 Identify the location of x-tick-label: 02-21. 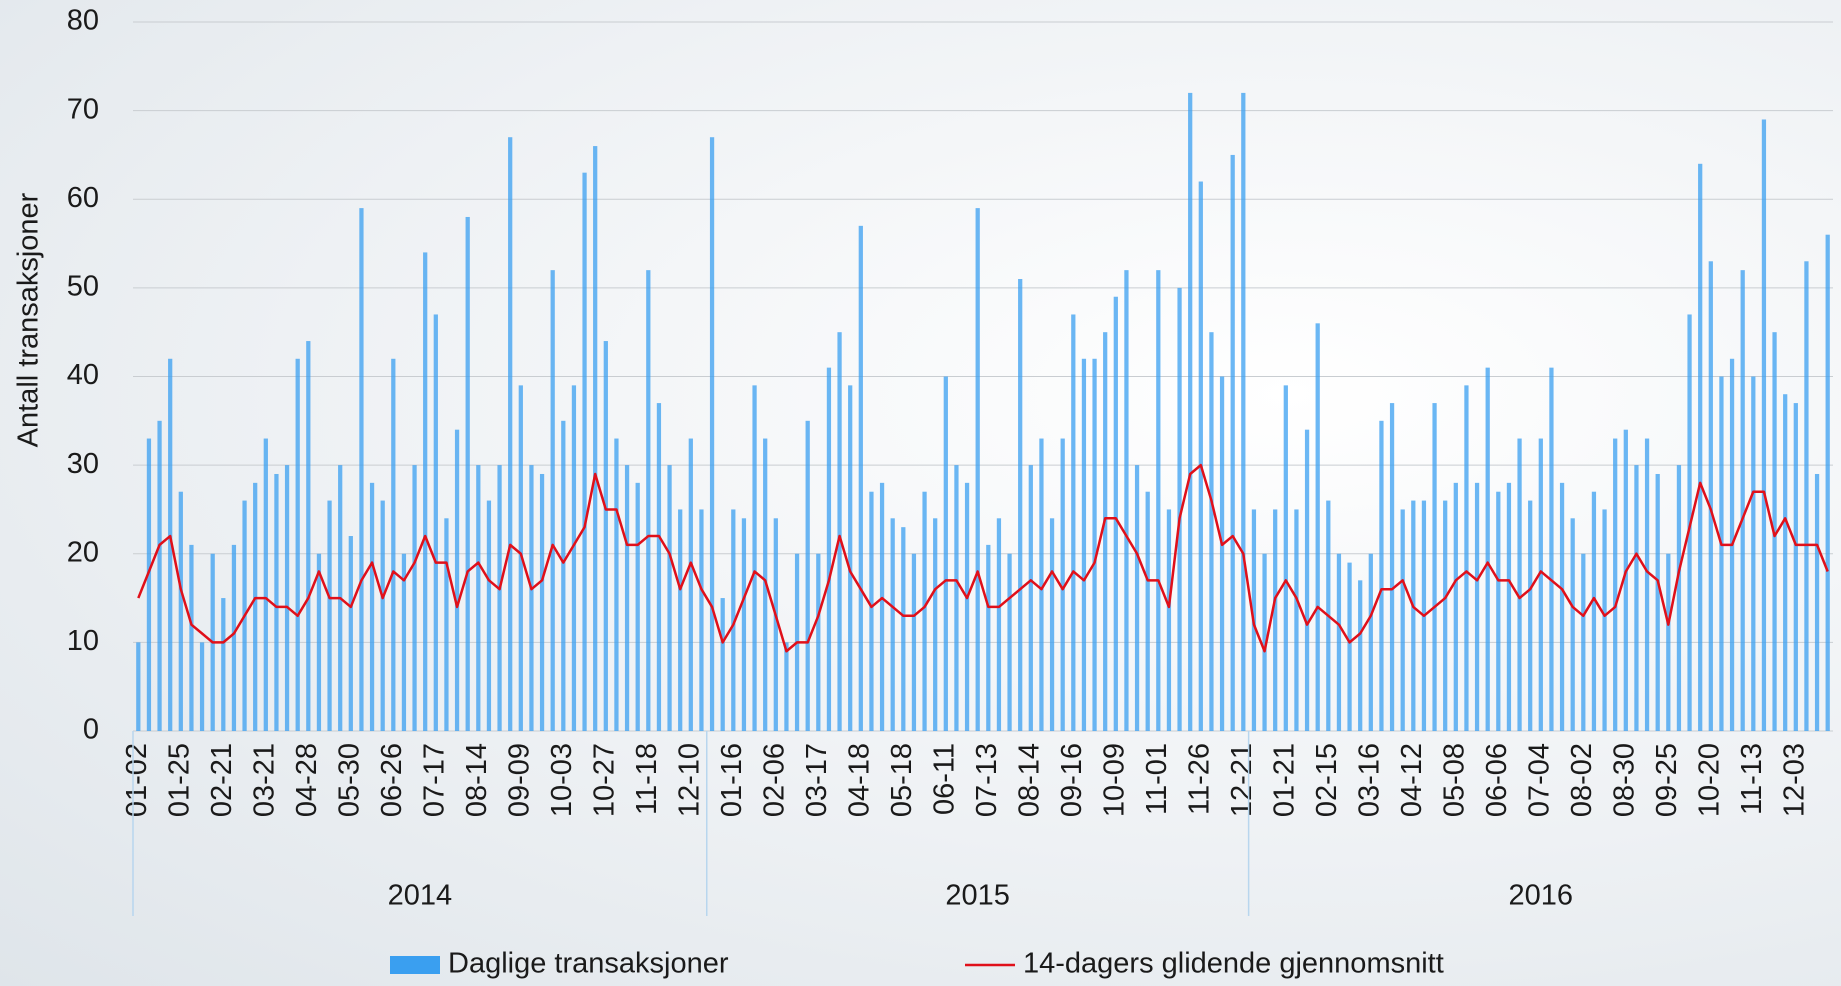
(222, 780).